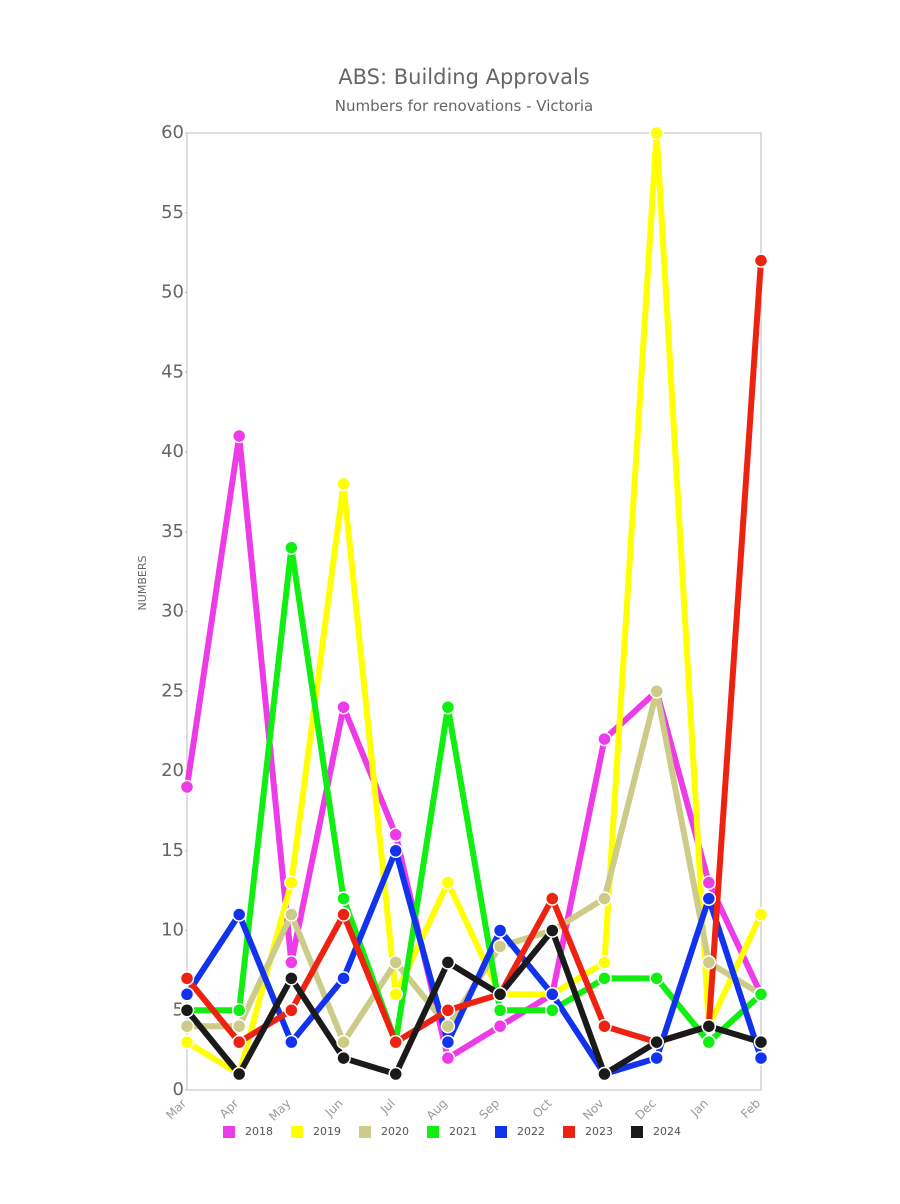 The height and width of the screenshot is (1204, 900). Describe the element at coordinates (172, 850) in the screenshot. I see `y-tick-label: 15` at that location.